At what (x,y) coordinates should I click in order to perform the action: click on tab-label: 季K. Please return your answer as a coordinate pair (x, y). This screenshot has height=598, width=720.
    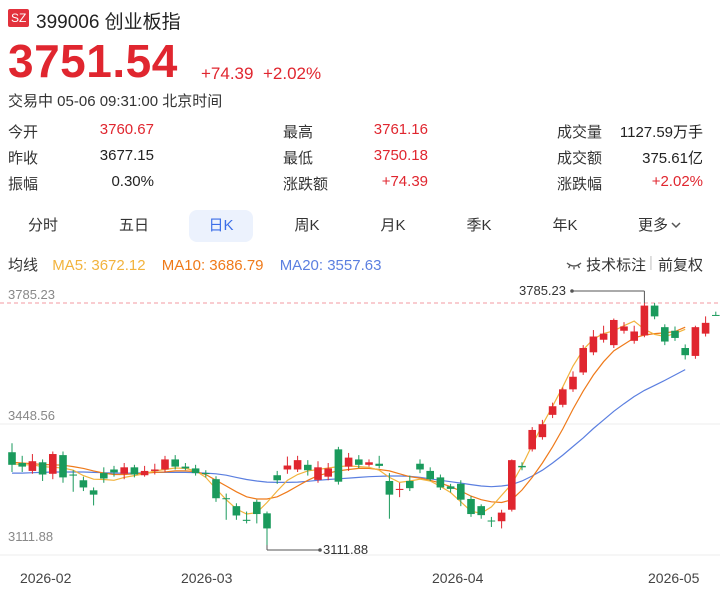
    Looking at the image, I should click on (479, 225).